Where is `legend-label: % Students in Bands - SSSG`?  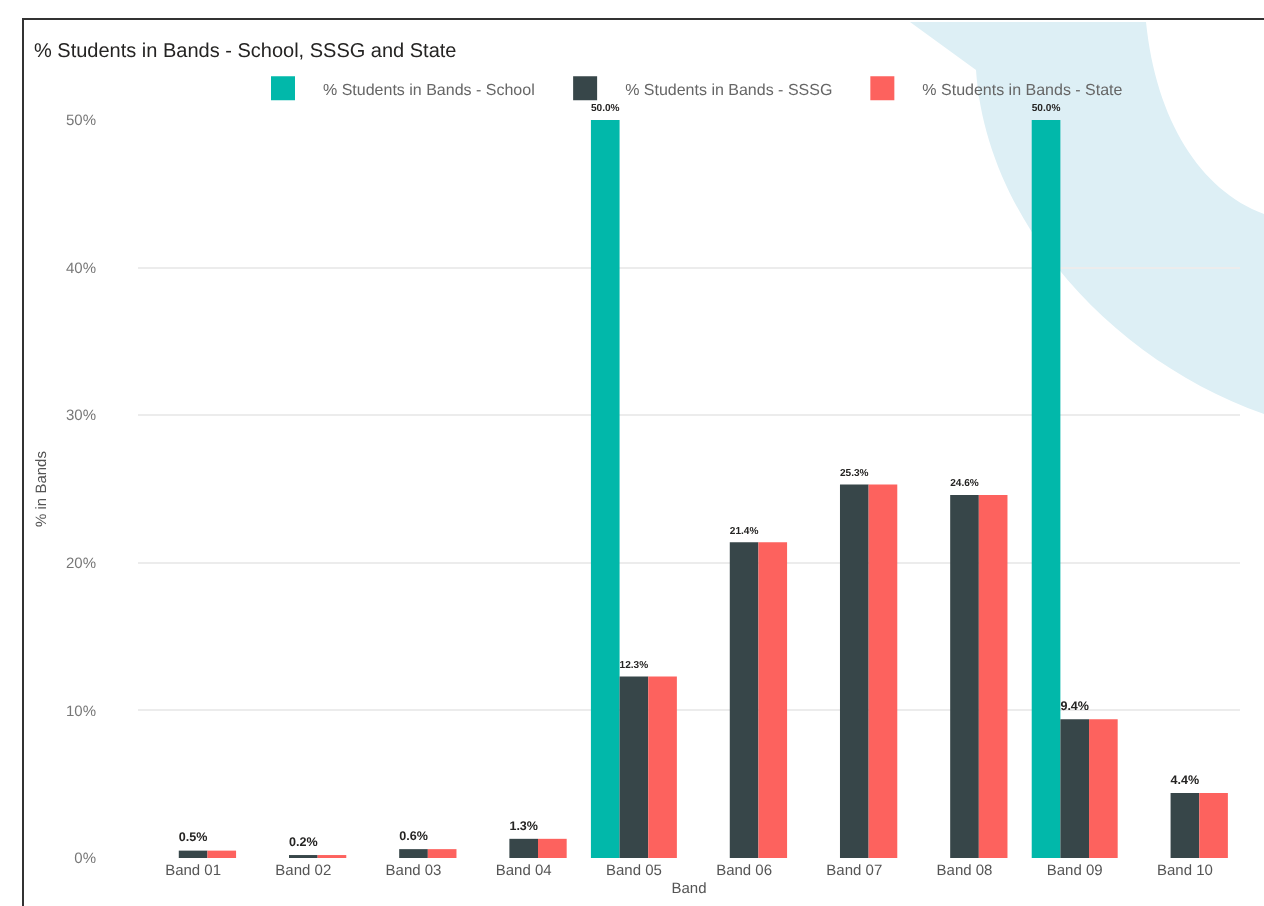 legend-label: % Students in Bands - SSSG is located at coordinates (729, 89).